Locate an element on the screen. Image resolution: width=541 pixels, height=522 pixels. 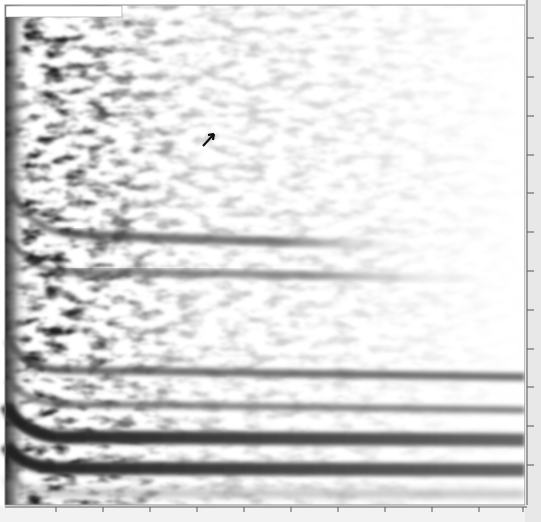
bottom-axis-strip is located at coordinates (262, 514).